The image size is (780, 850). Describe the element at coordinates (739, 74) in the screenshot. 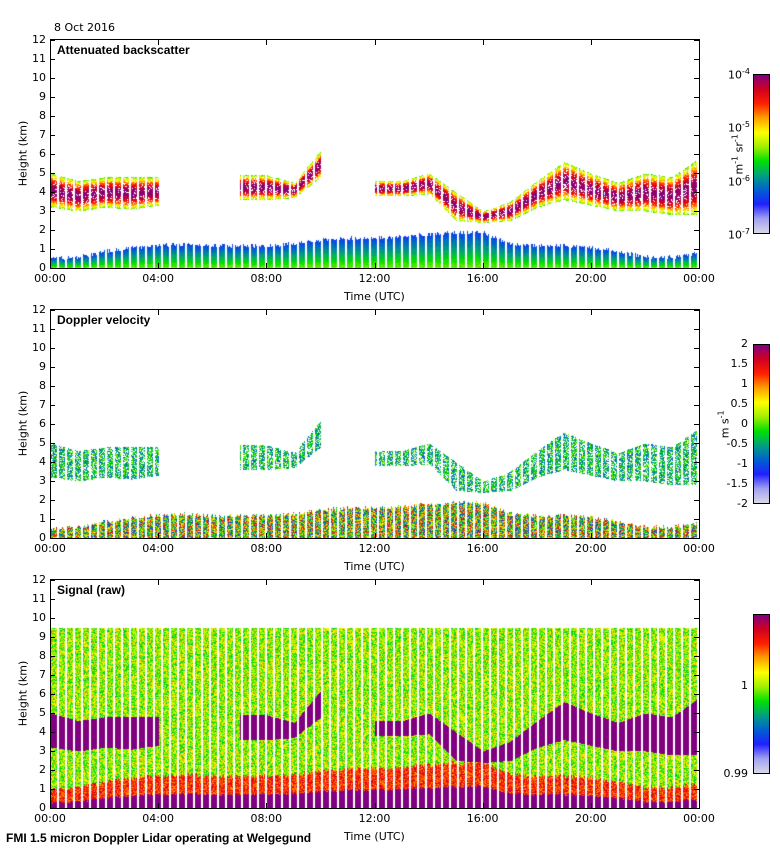

I see `colorbar-tick-label: 10⁻⁴` at that location.